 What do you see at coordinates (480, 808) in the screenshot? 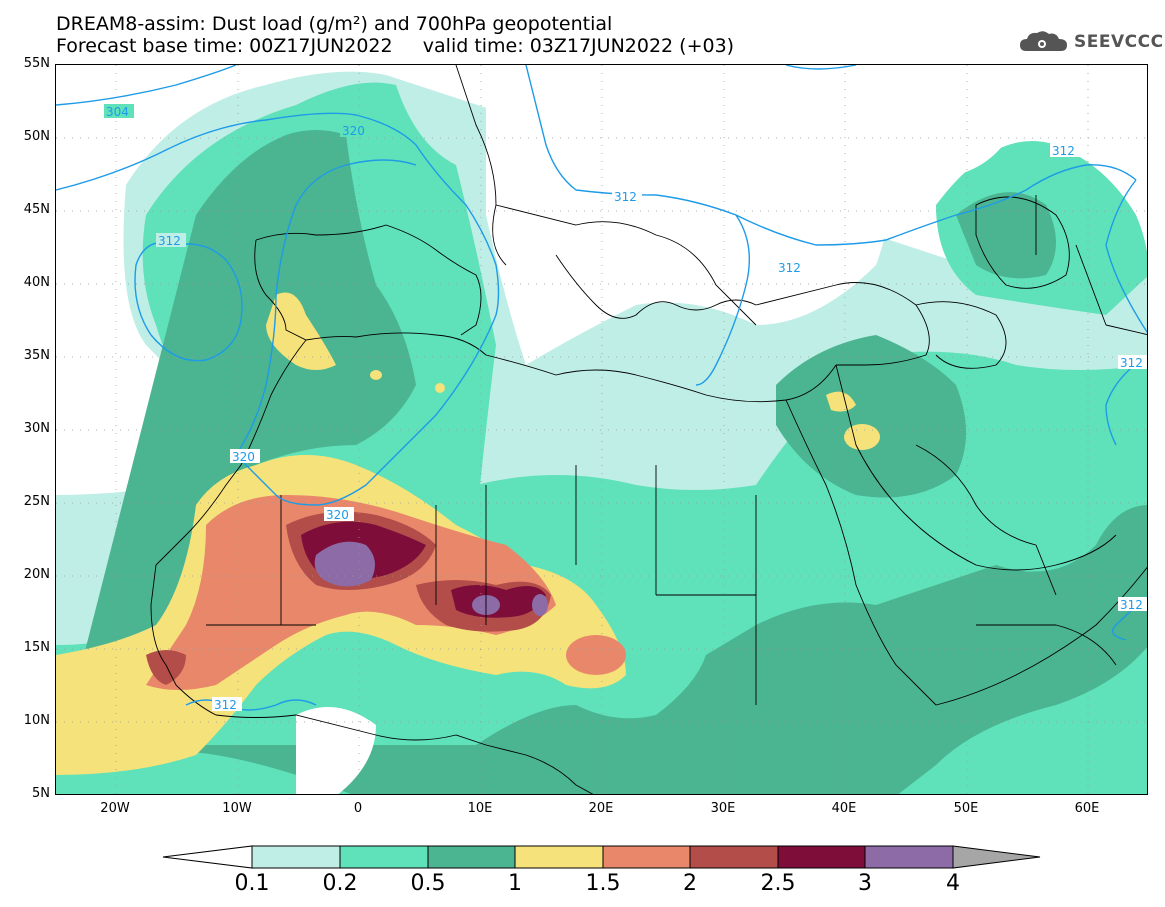
I see `lon-label-10e: 10E` at bounding box center [480, 808].